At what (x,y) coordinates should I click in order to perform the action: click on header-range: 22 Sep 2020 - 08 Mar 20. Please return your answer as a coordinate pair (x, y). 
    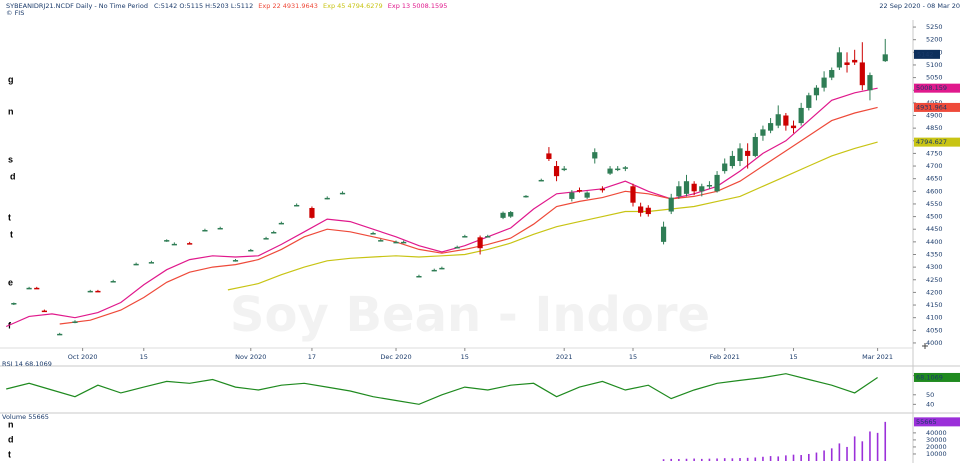
    Looking at the image, I should click on (919, 6).